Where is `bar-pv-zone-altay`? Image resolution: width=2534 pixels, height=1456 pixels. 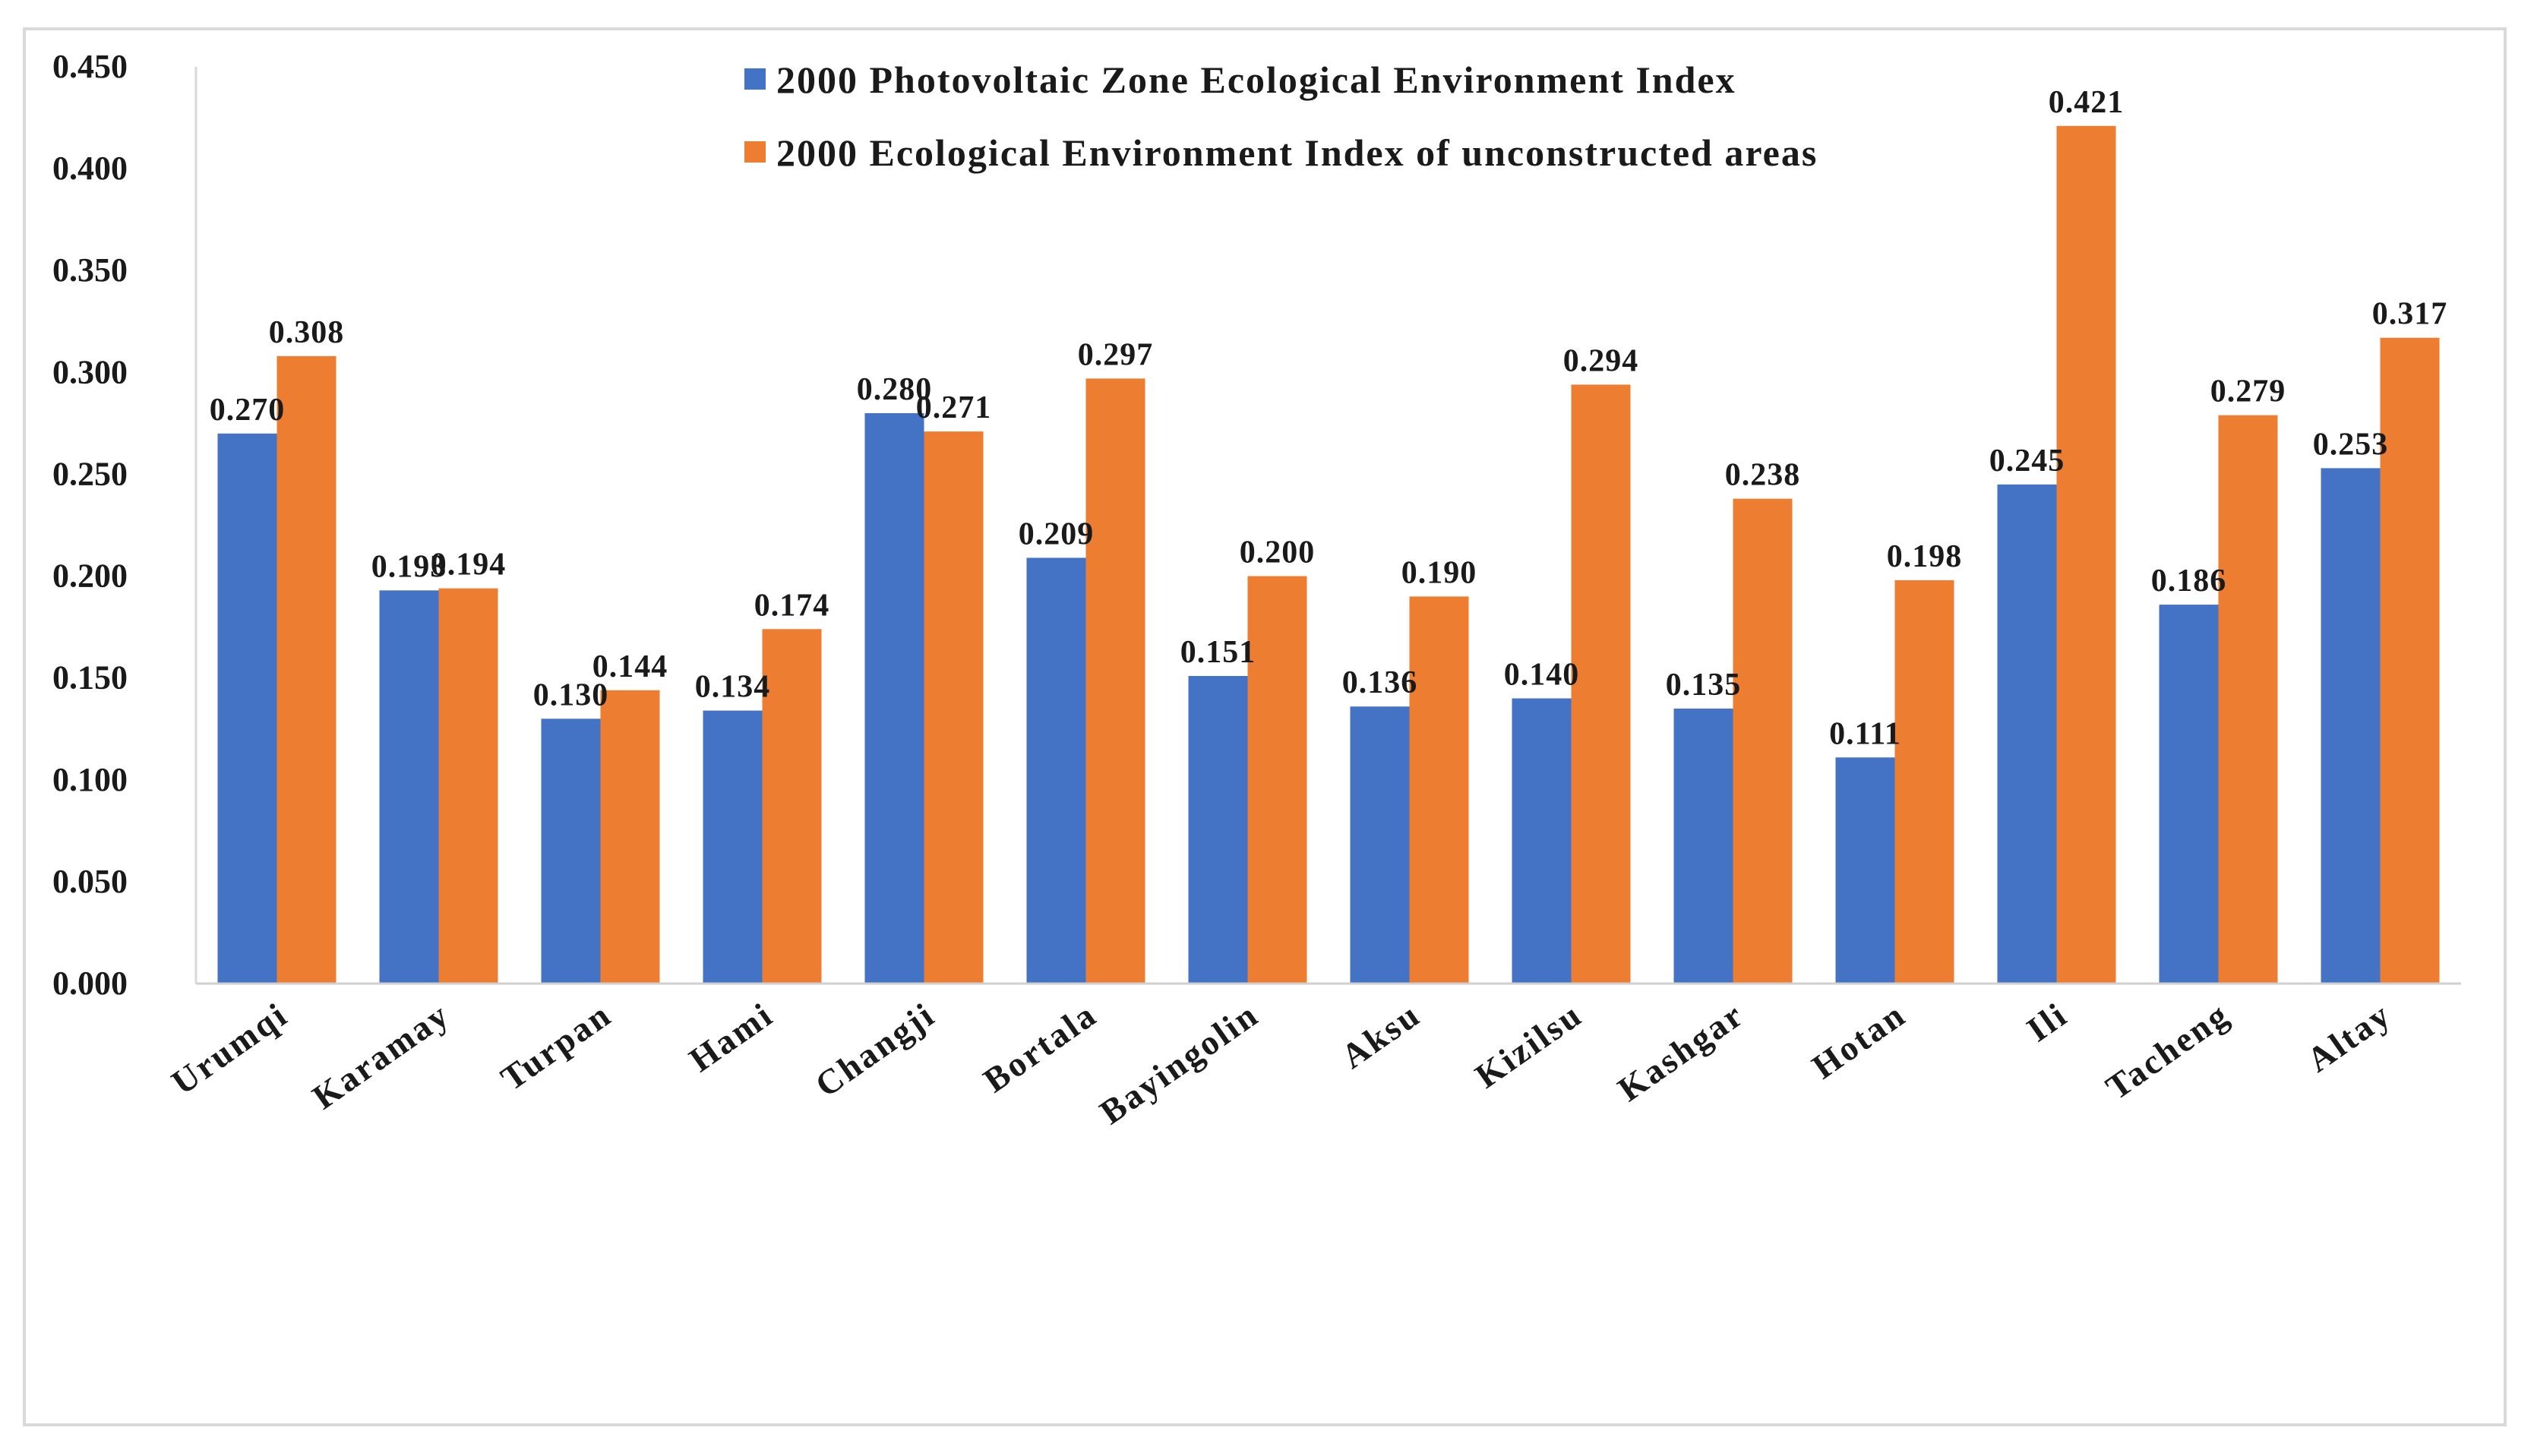 bar-pv-zone-altay is located at coordinates (2351, 726).